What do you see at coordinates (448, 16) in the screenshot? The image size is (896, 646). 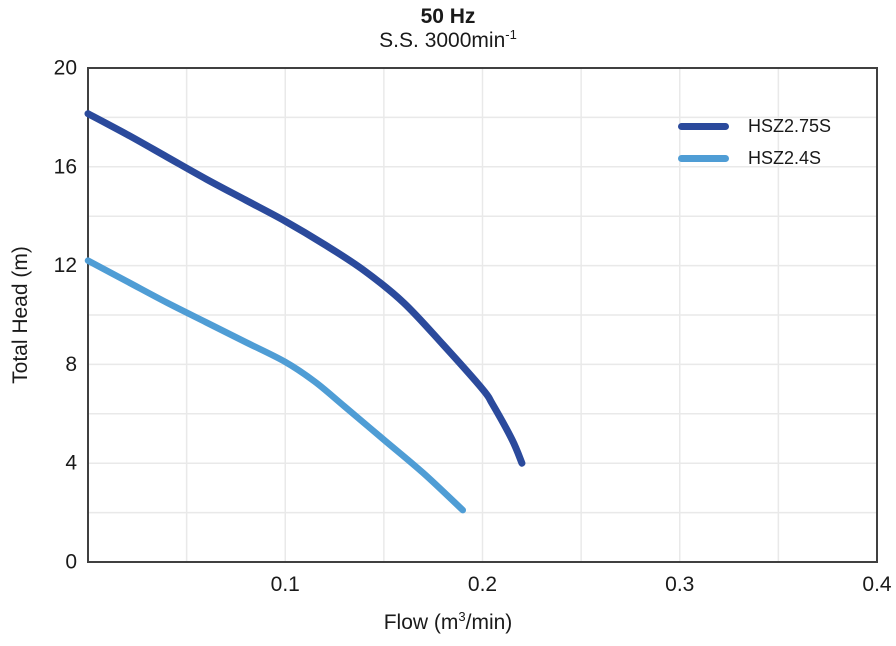 I see `chart-title: 50 Hz` at bounding box center [448, 16].